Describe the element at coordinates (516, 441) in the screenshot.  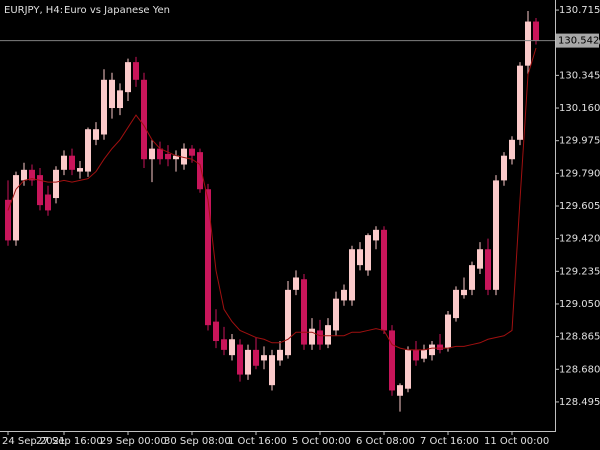
I see `x-tick-label: 11 Oct 00:00` at that location.